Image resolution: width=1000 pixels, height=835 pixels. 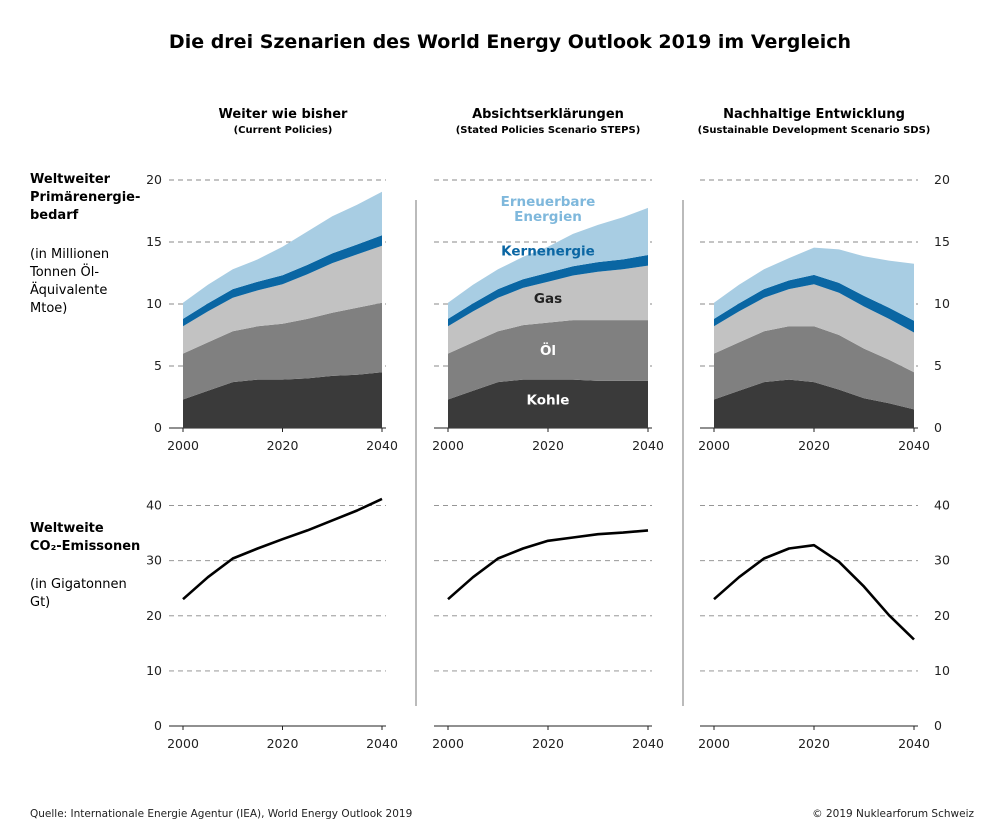 What do you see at coordinates (893, 814) in the screenshot?
I see `copyright-note: © 2019 Nuklearforum Schweiz` at bounding box center [893, 814].